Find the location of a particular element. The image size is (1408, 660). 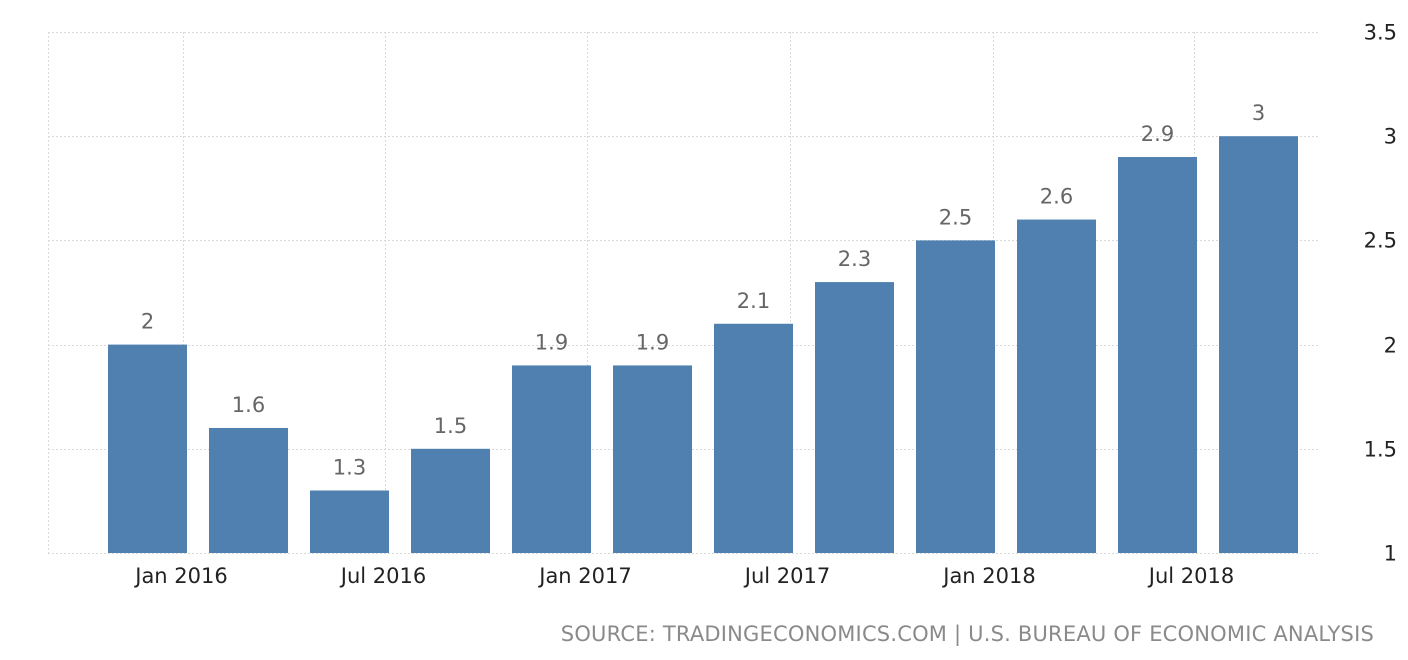

x-tick-label: Jul 2018 is located at coordinates (1190, 576).